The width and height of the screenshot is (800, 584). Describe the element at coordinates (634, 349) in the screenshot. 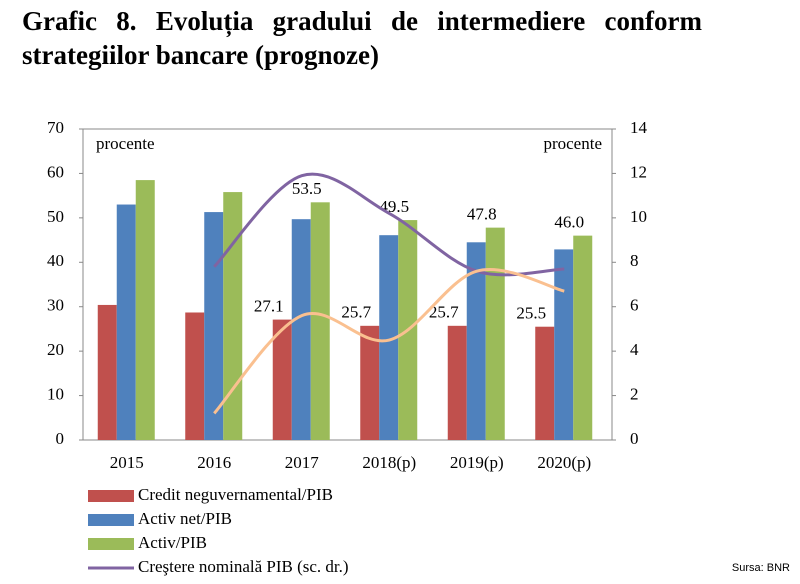

I see `y2-tick-label: 4` at that location.